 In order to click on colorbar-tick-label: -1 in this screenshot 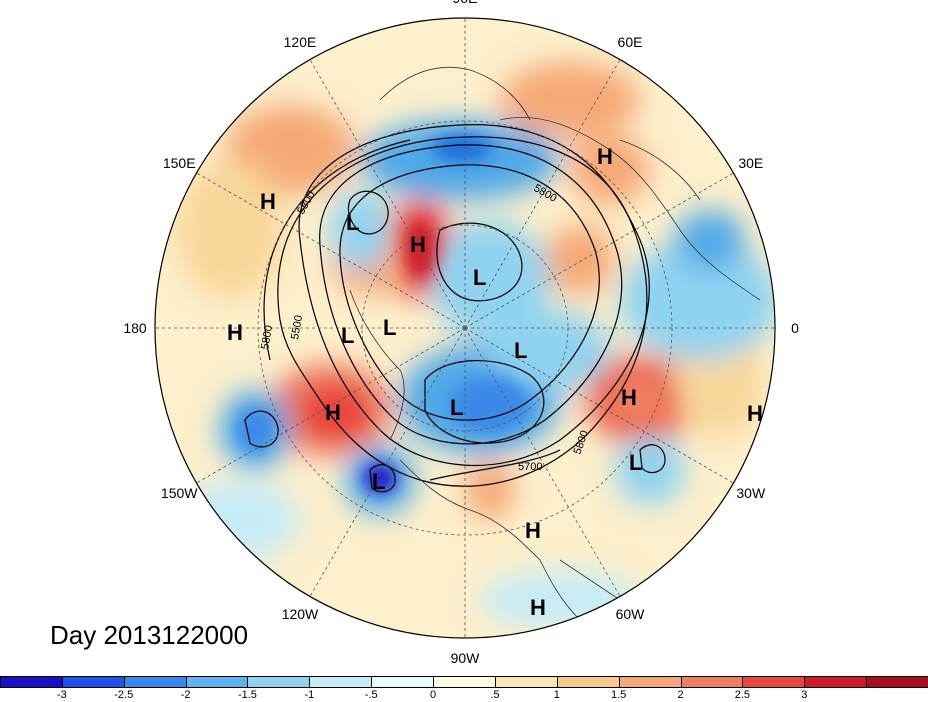, I will do `click(309, 695)`.